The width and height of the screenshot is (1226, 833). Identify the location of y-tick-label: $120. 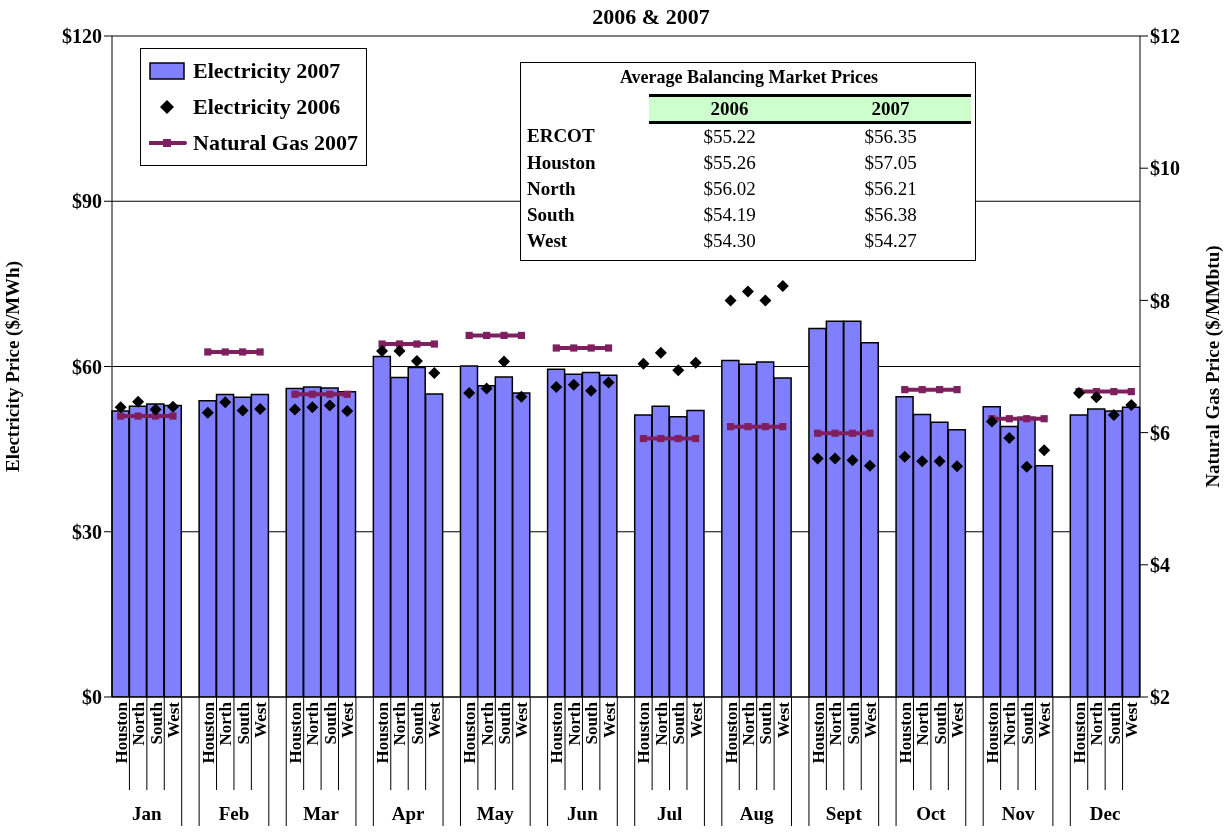
(82, 36).